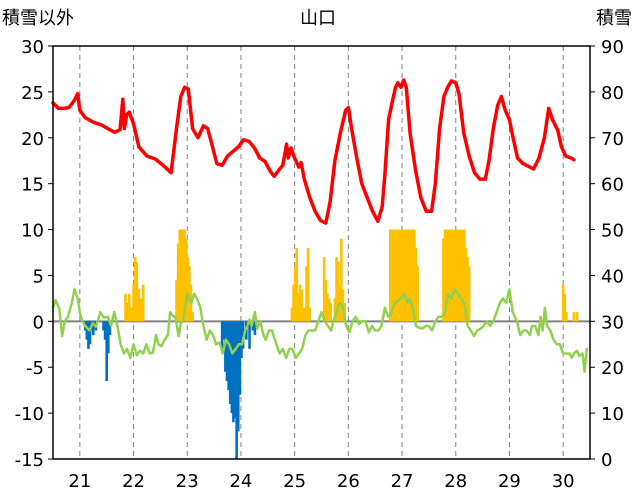 Image resolution: width=636 pixels, height=501 pixels. Describe the element at coordinates (35, 368) in the screenshot. I see `left-tick-label: -5` at that location.